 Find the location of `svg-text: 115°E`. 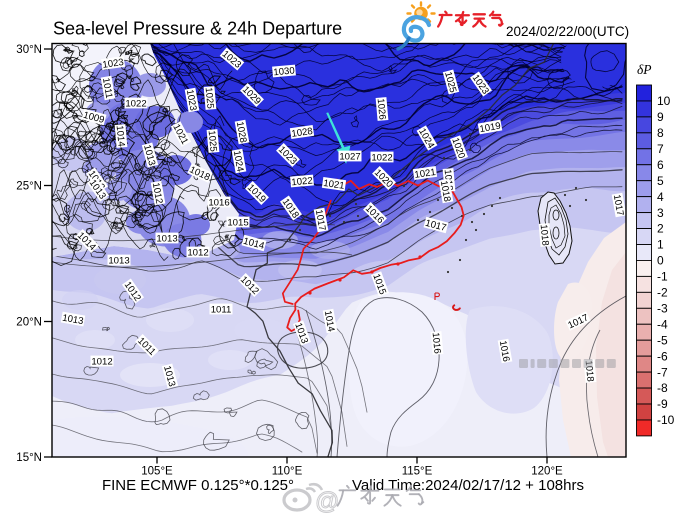

svg-text: 115°E is located at coordinates (417, 472).